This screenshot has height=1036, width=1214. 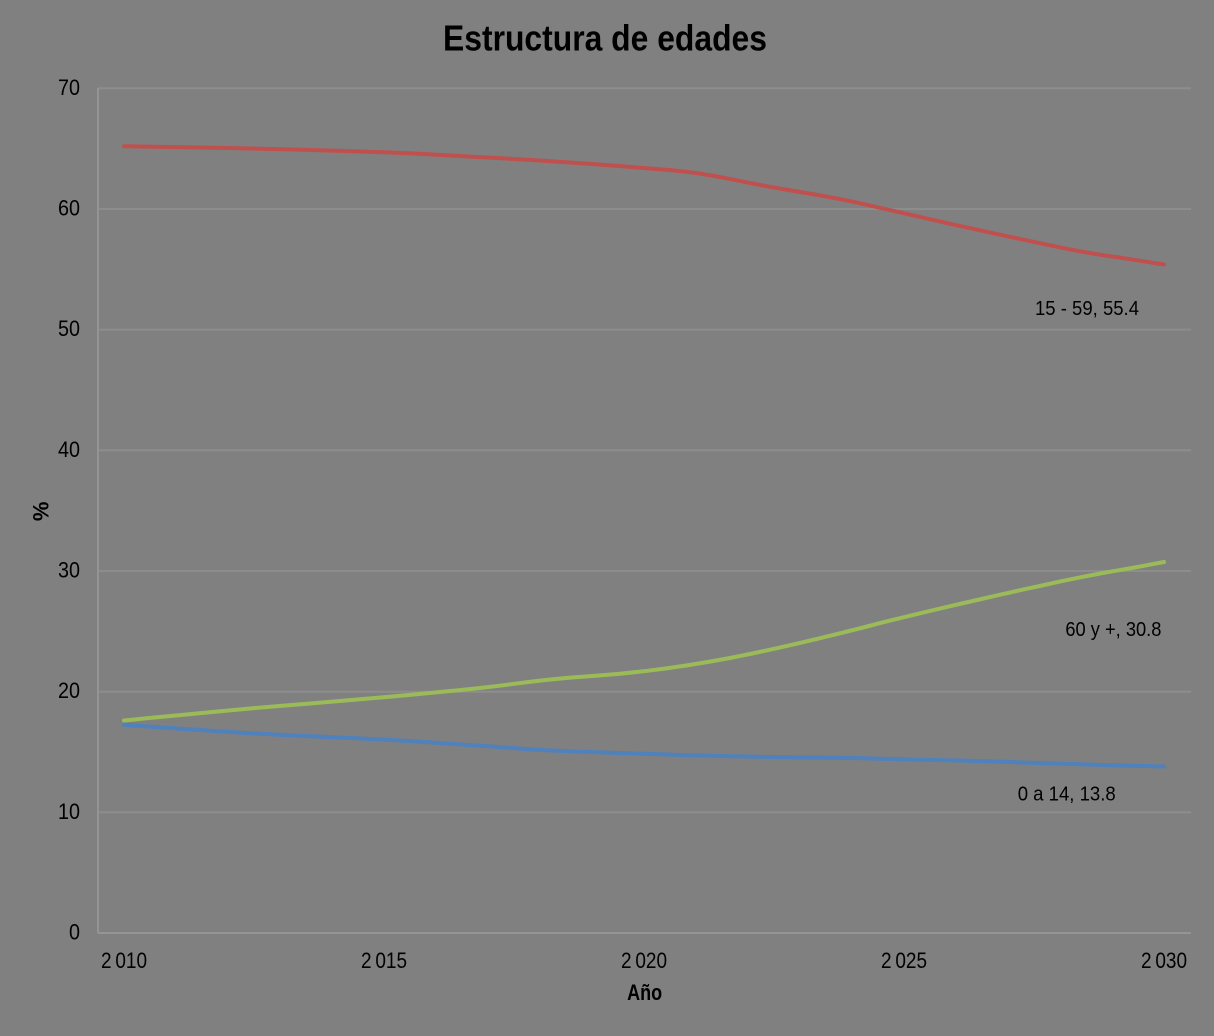 What do you see at coordinates (69, 208) in the screenshot?
I see `svg-text: 60` at bounding box center [69, 208].